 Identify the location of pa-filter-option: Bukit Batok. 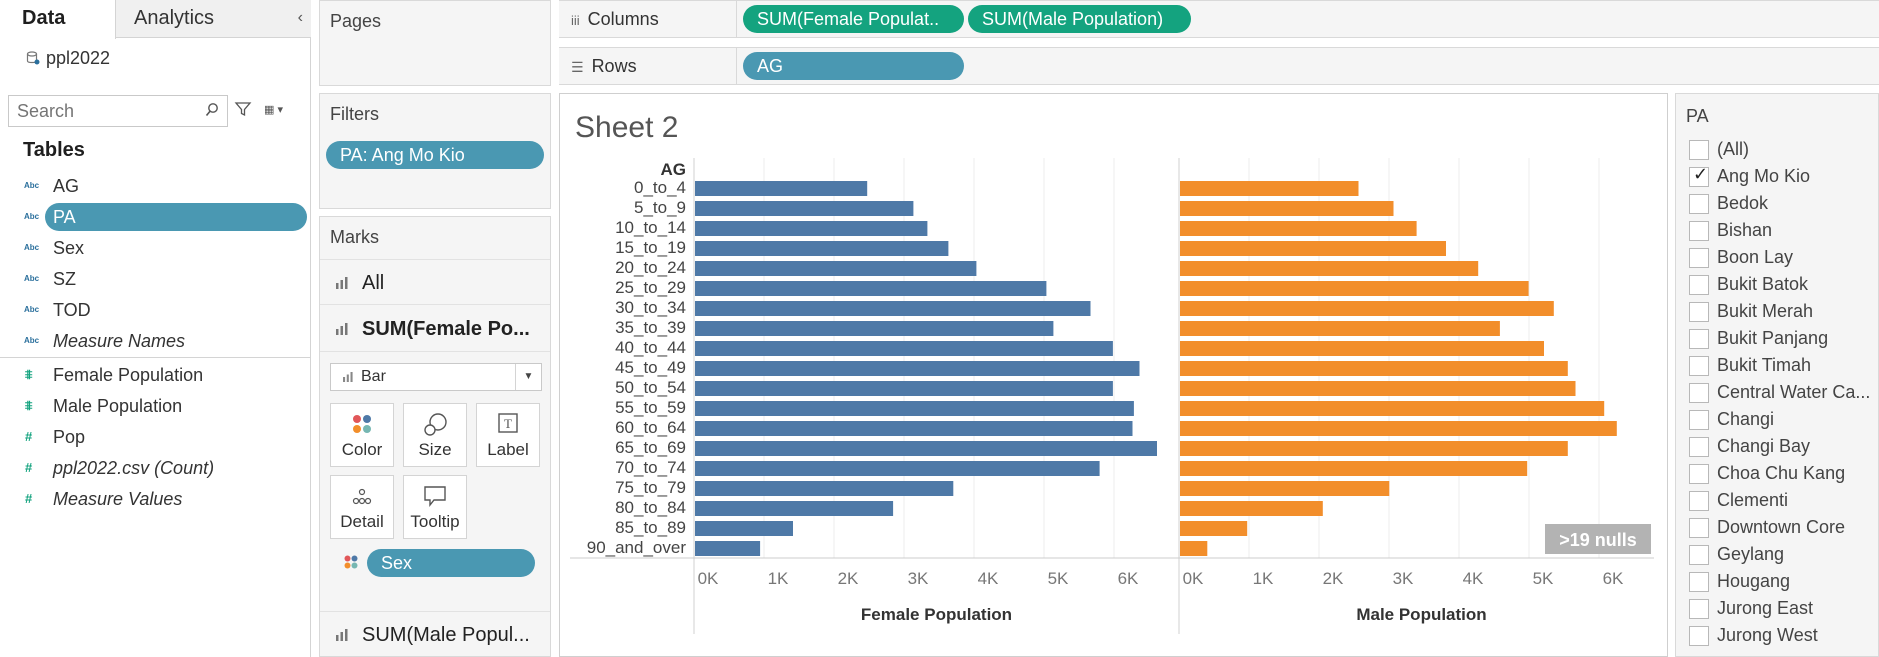
(1783, 286).